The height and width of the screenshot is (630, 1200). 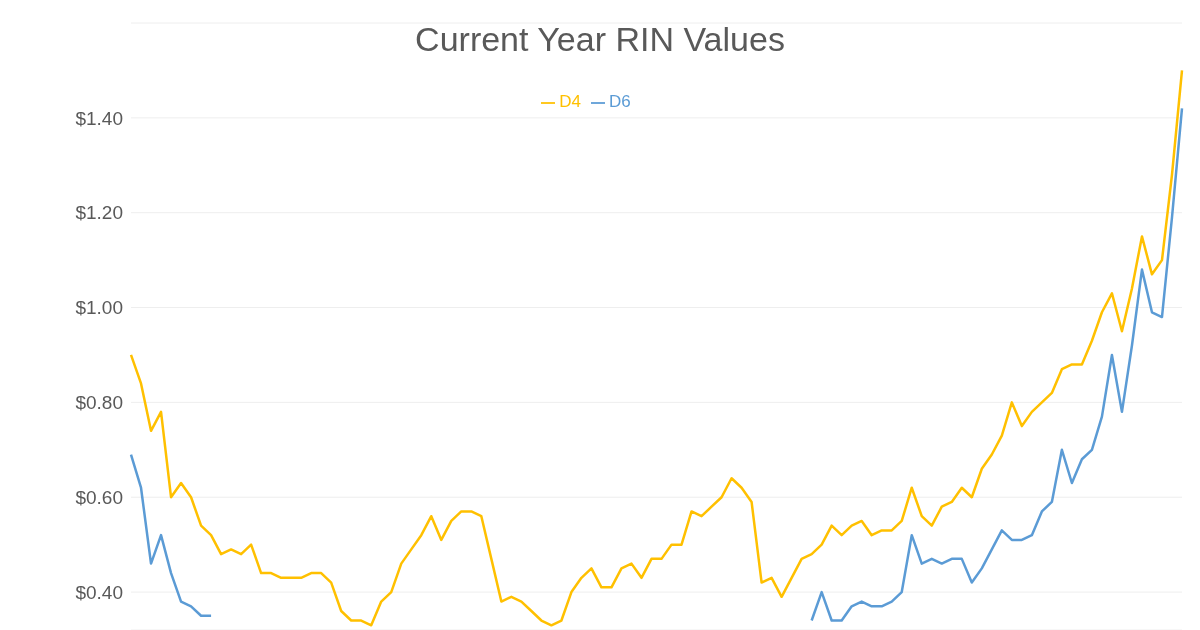 I want to click on y-tick-label: $0.40, so click(x=99, y=592).